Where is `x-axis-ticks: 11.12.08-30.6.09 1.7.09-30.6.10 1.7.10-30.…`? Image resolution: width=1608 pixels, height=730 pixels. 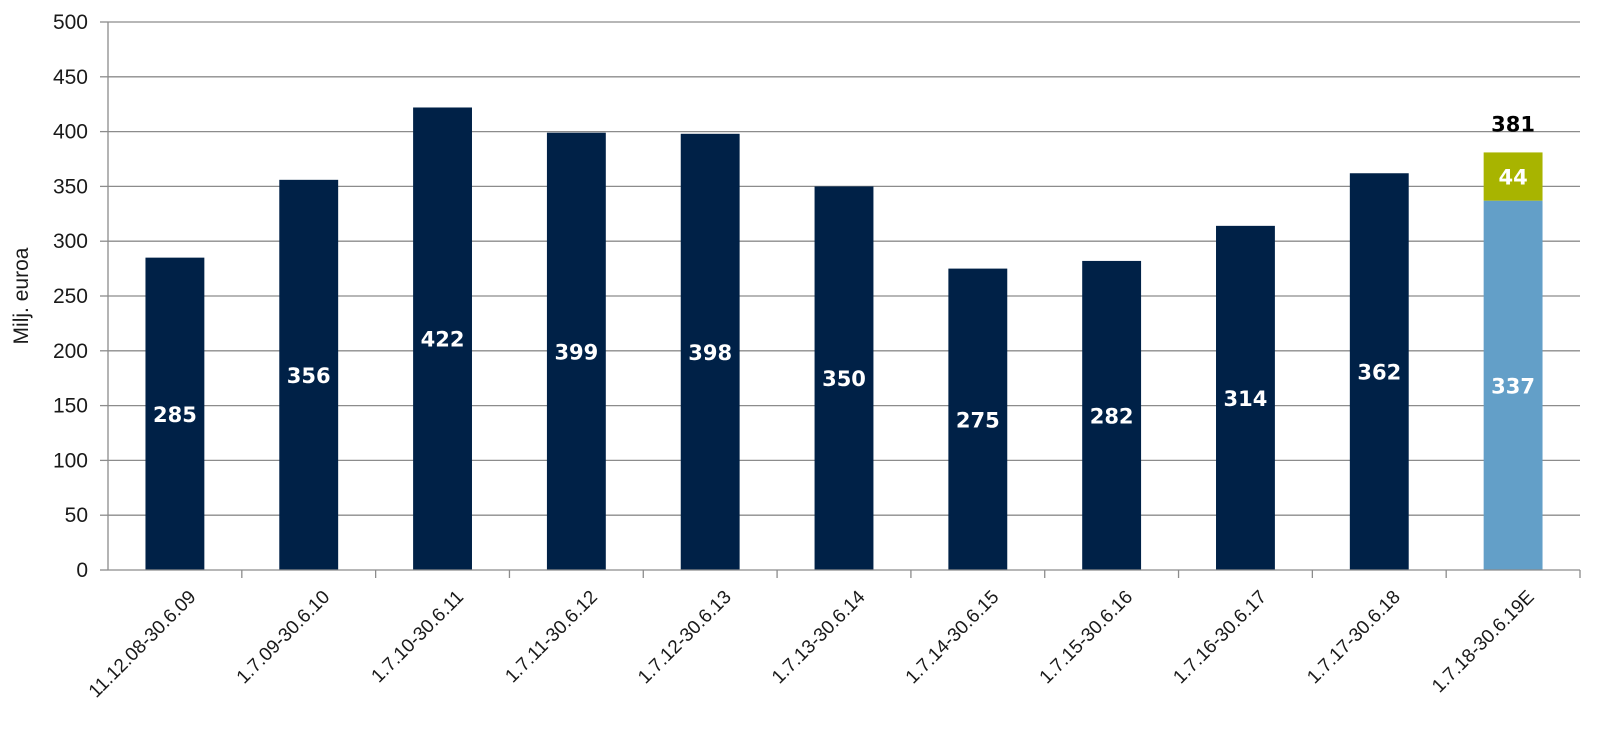
x-axis-ticks: 11.12.08-30.6.09 1.7.09-30.6.10 1.7.10-30.… is located at coordinates (812, 644).